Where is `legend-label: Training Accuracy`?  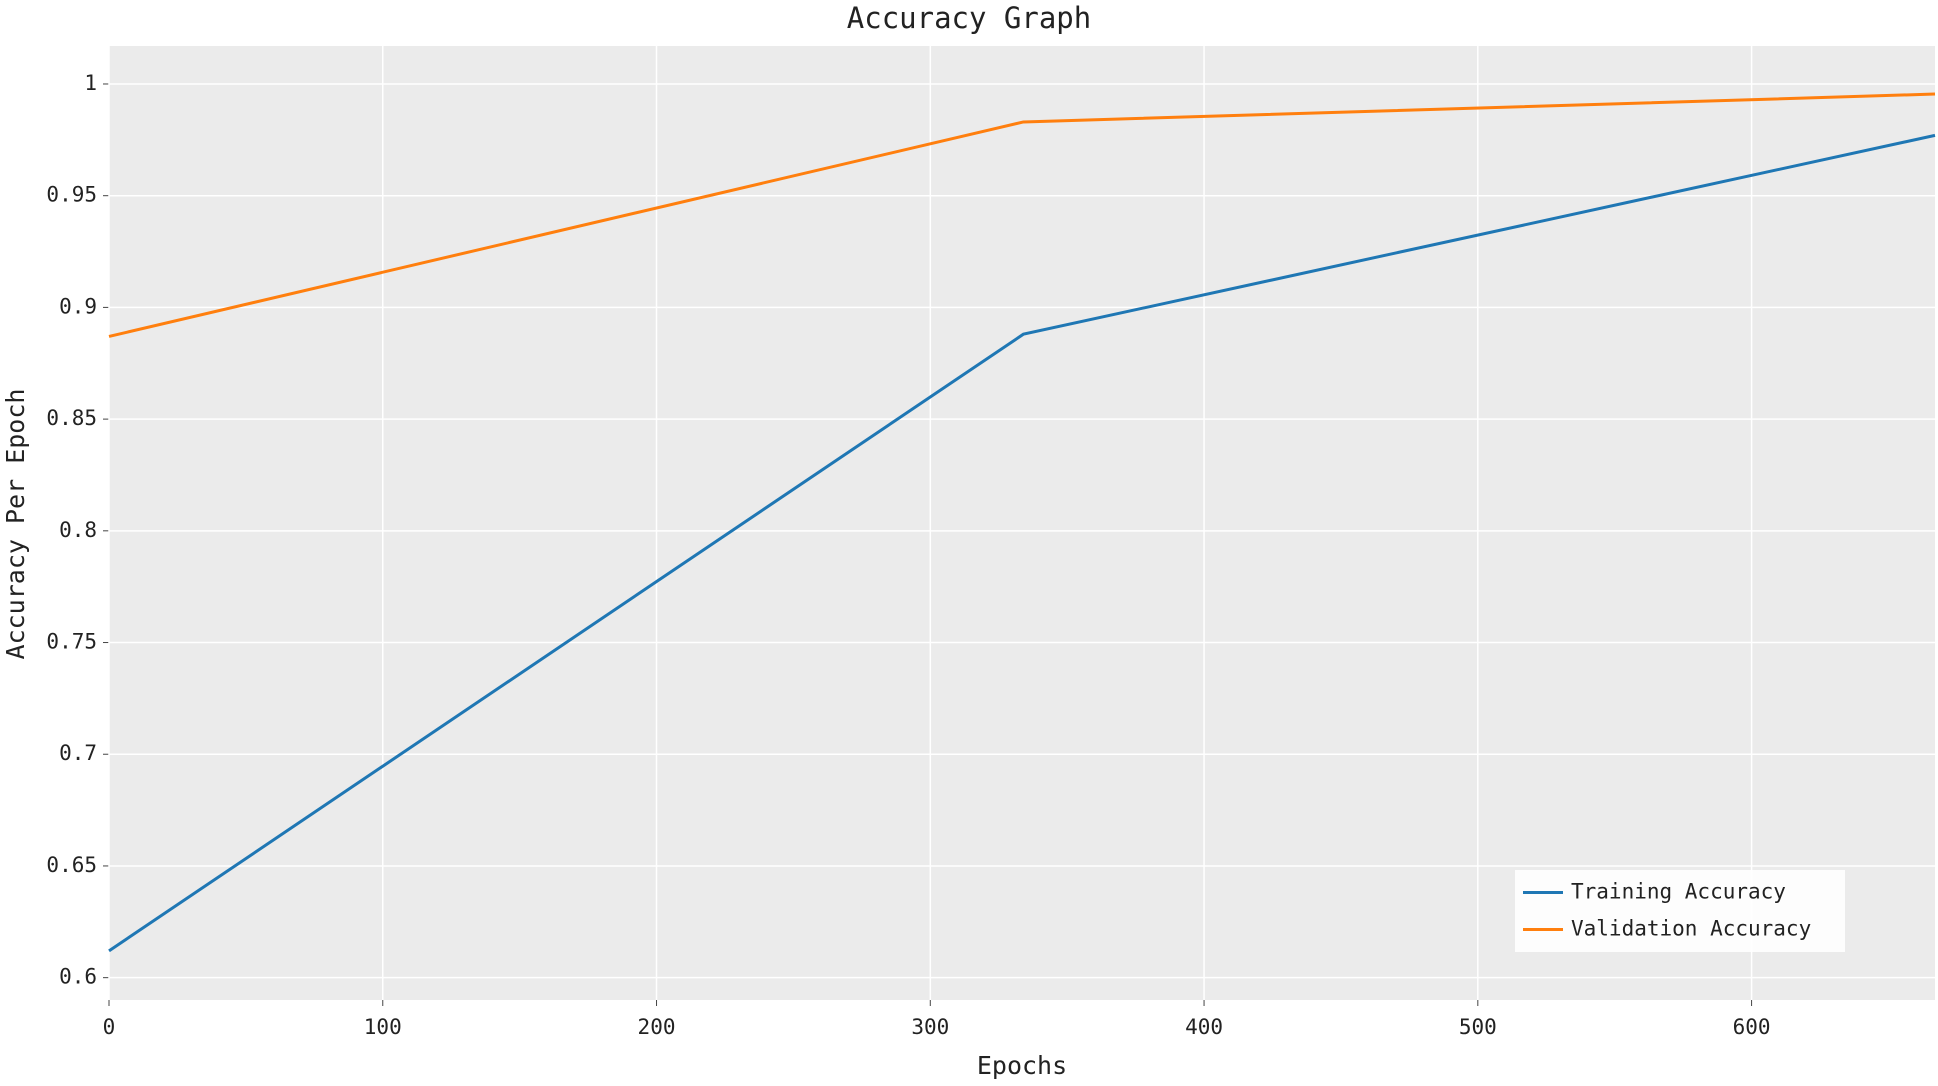 legend-label: Training Accuracy is located at coordinates (1678, 892).